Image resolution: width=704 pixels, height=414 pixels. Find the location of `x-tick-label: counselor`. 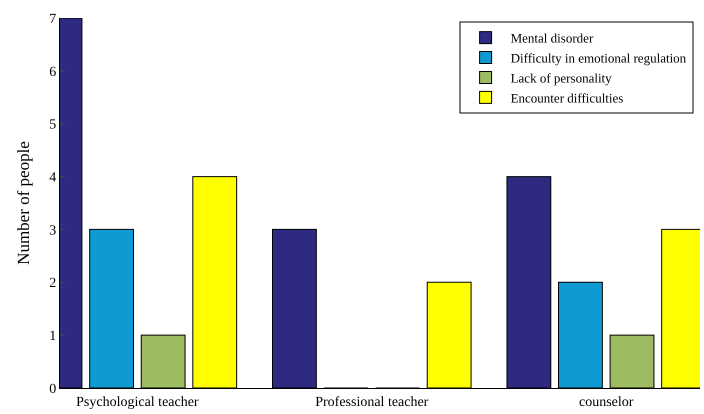

x-tick-label: counselor is located at coordinates (606, 402).